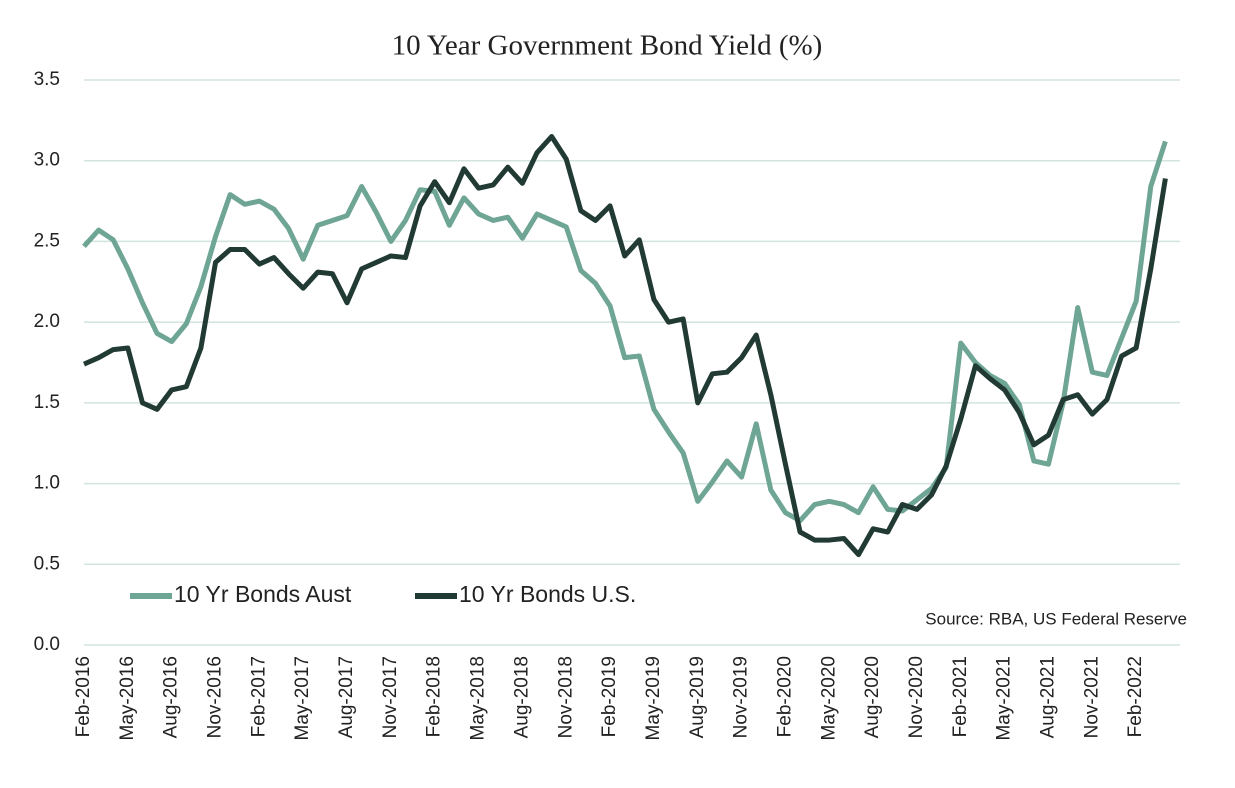  What do you see at coordinates (609, 696) in the screenshot?
I see `x-tick-label: Feb-2019` at bounding box center [609, 696].